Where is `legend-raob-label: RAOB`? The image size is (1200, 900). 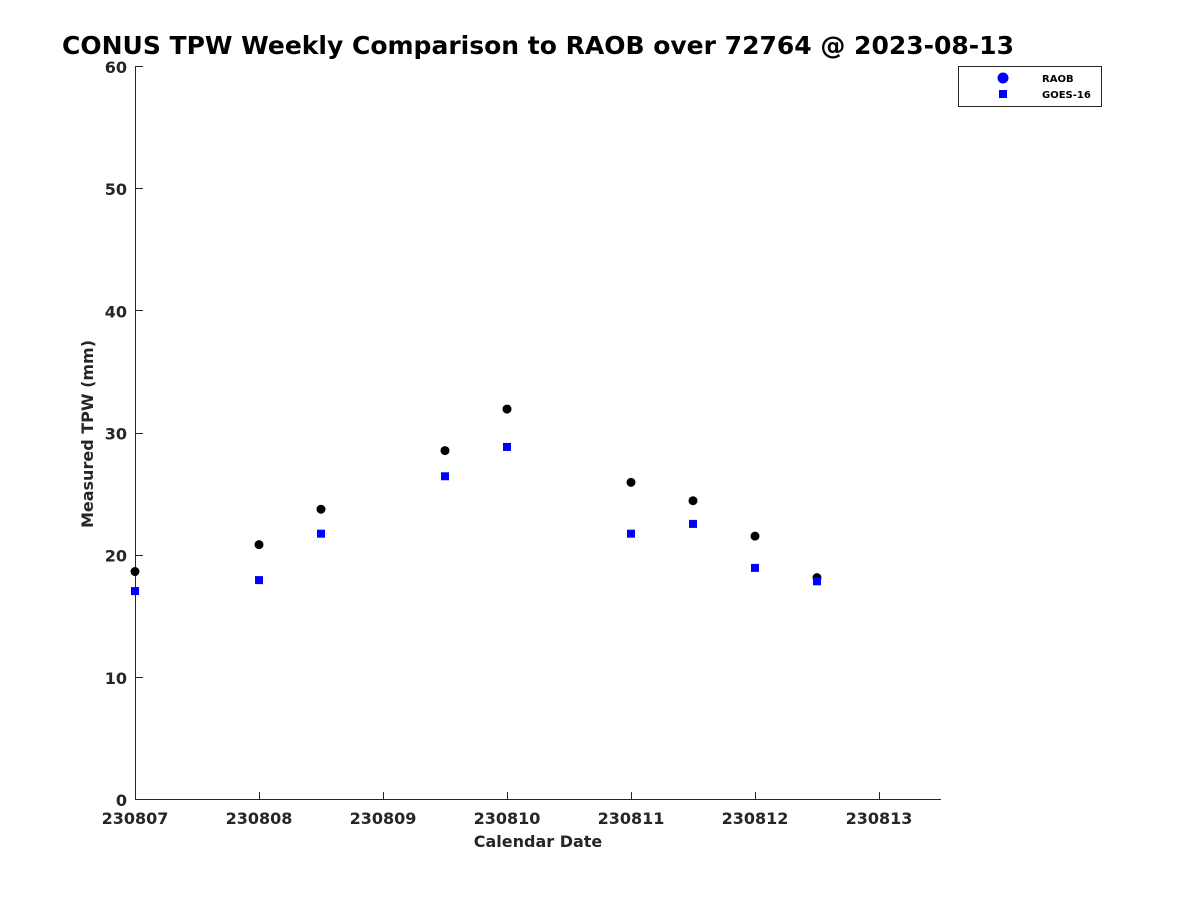 legend-raob-label: RAOB is located at coordinates (1058, 79).